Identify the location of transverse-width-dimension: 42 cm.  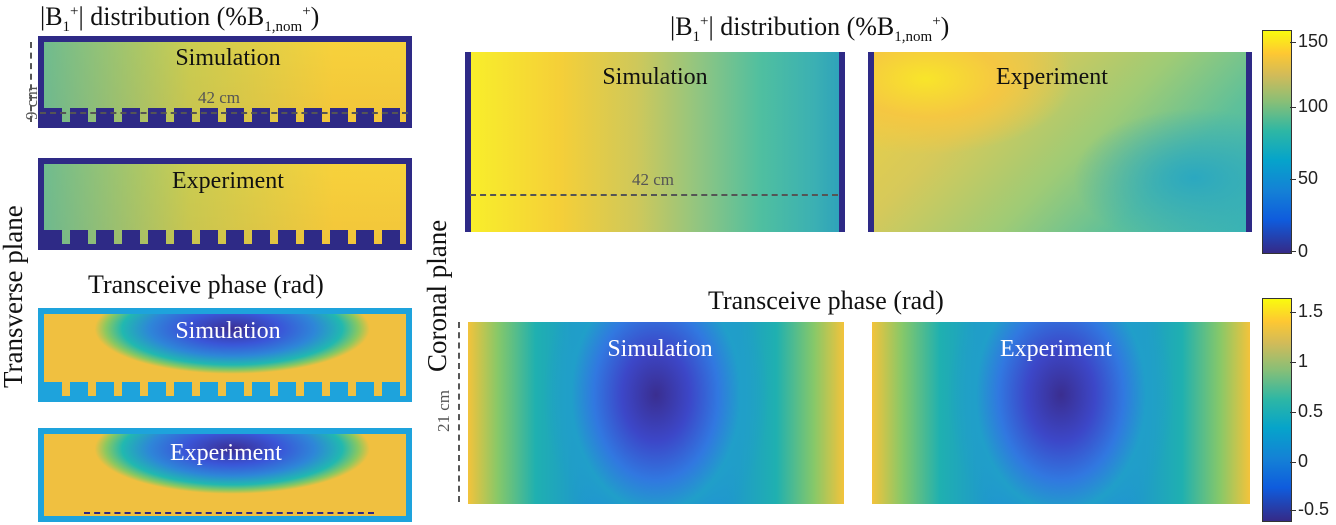
(219, 97).